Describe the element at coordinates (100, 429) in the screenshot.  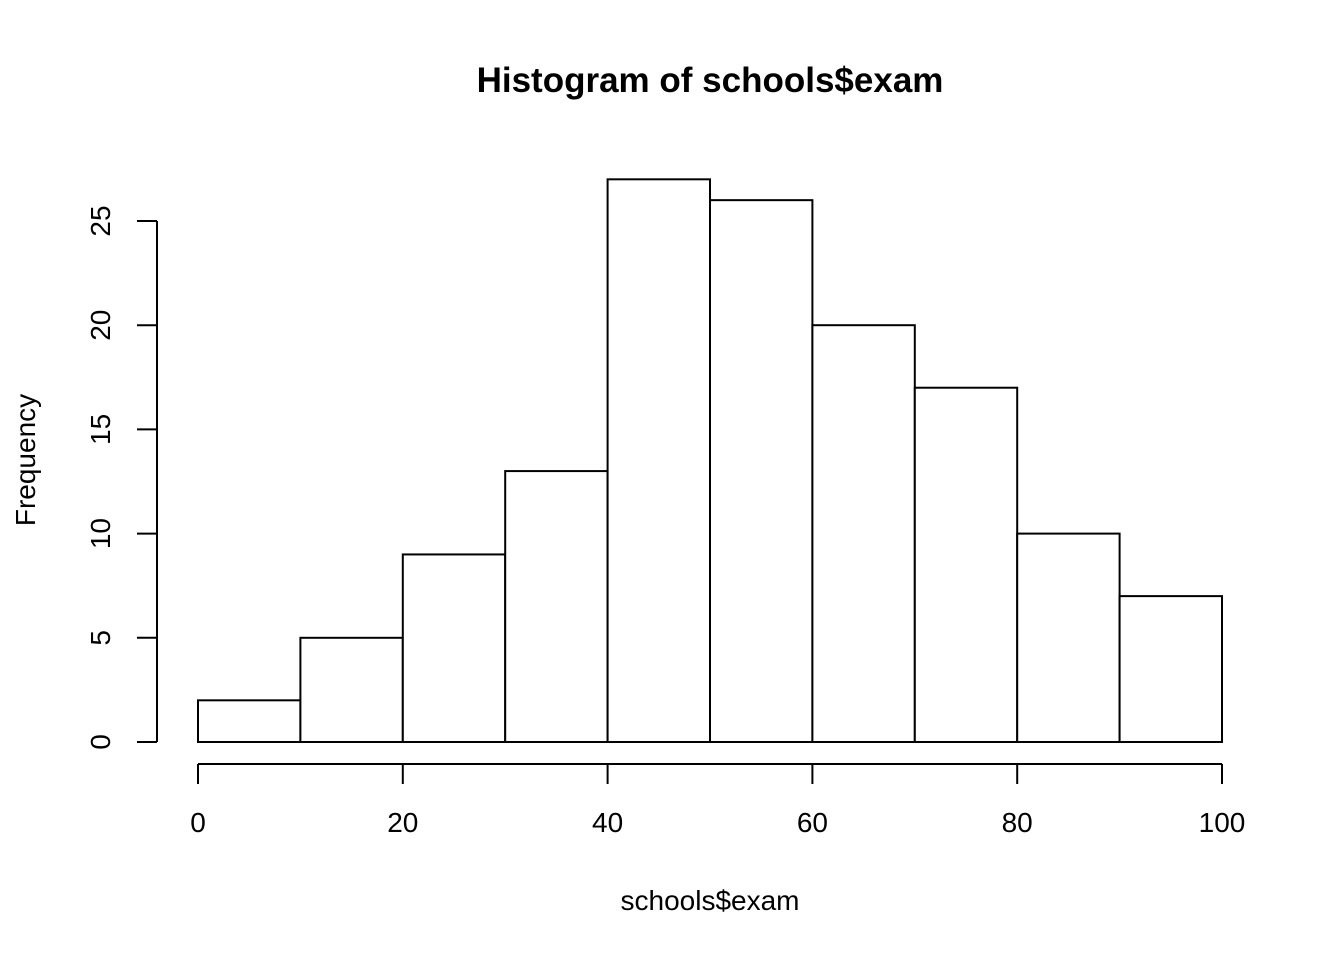
I see `y-tick-label-15: 15` at that location.